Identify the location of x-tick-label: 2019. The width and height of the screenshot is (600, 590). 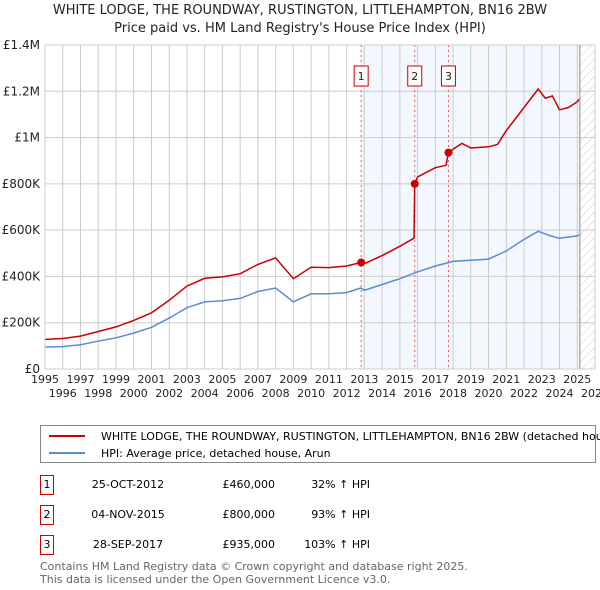
(471, 379).